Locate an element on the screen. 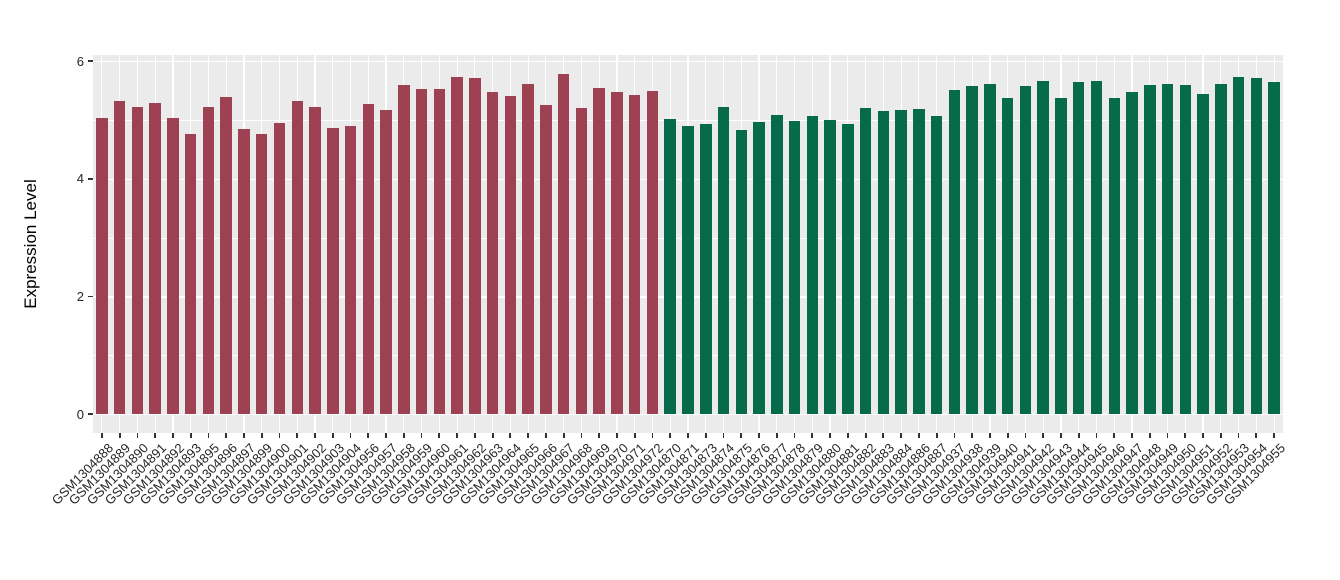  y-axis-title: Expression Level is located at coordinates (30, 244).